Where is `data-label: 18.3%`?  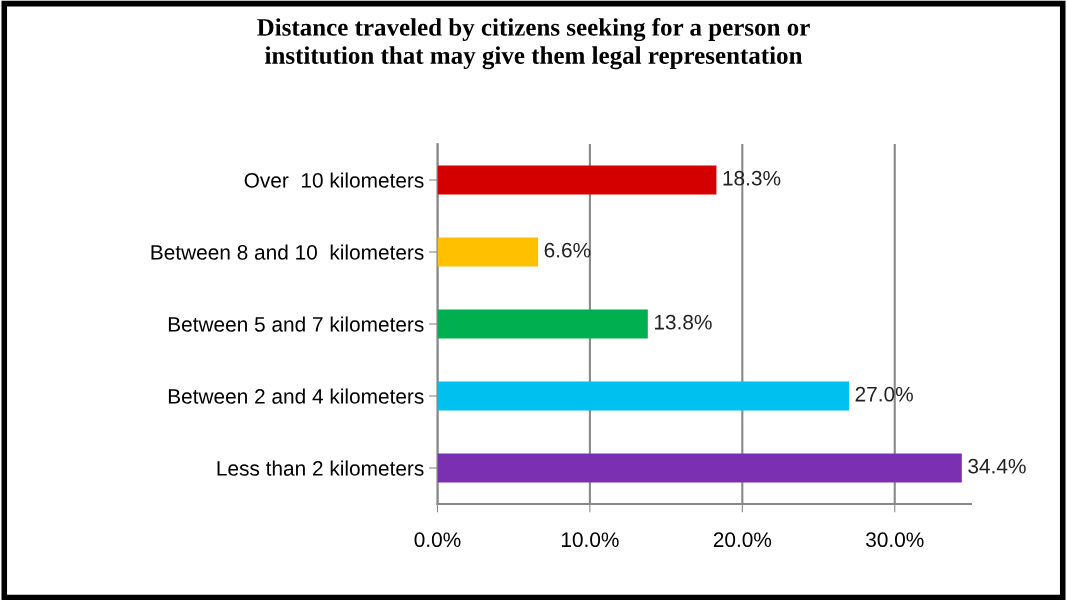 data-label: 18.3% is located at coordinates (752, 178).